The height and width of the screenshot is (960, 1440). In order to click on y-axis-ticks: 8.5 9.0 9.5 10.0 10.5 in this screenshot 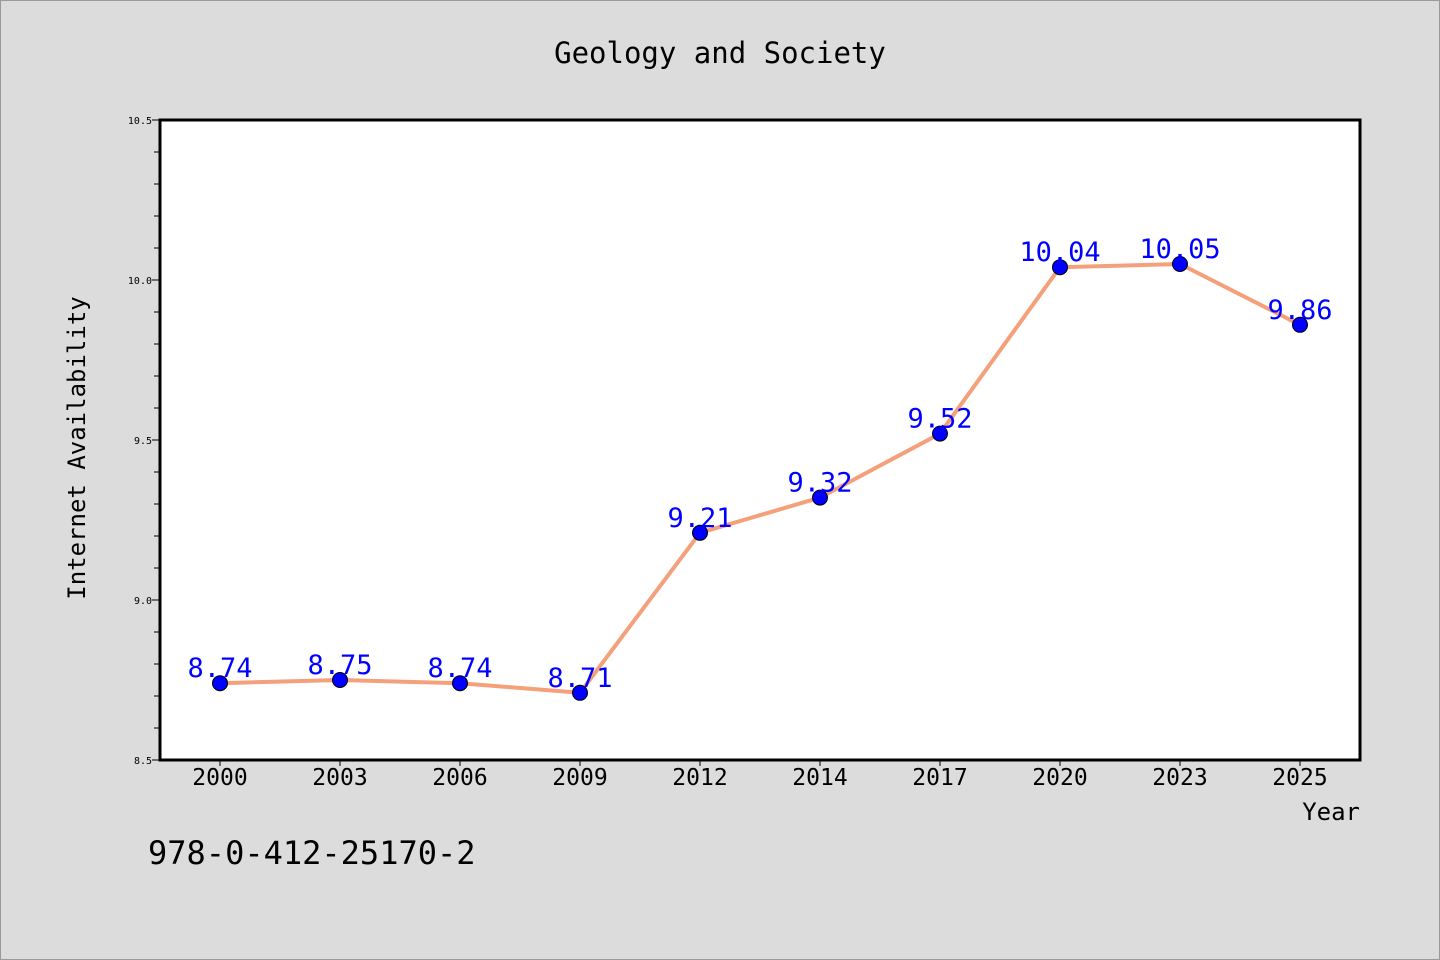, I will do `click(144, 441)`.